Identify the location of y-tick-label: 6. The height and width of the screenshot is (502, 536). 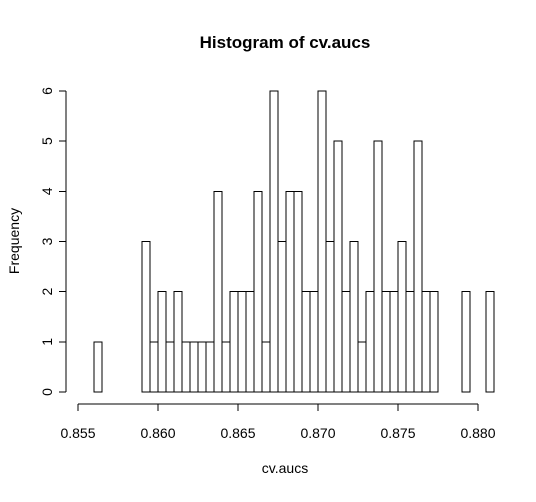
(47, 91).